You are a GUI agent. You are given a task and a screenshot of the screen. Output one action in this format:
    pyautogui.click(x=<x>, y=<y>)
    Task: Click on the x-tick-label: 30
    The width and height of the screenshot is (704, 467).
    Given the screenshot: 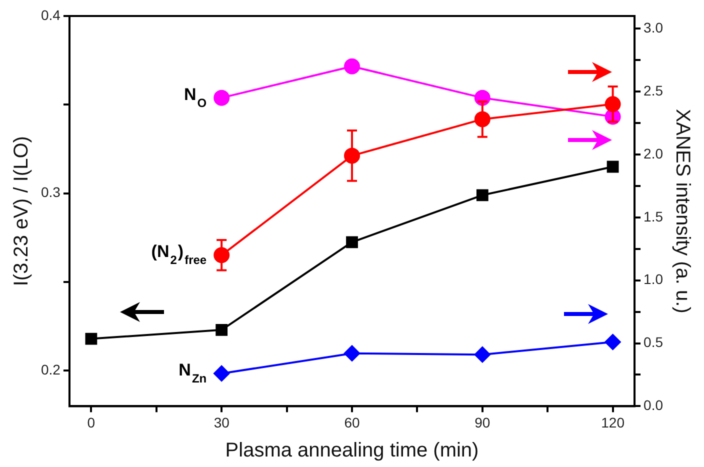 What is the action you would take?
    pyautogui.click(x=222, y=422)
    